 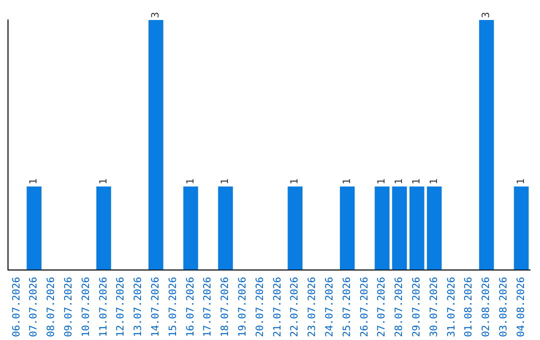 What do you see at coordinates (156, 307) in the screenshot?
I see `x-tick-label: 14.07.2026` at bounding box center [156, 307].